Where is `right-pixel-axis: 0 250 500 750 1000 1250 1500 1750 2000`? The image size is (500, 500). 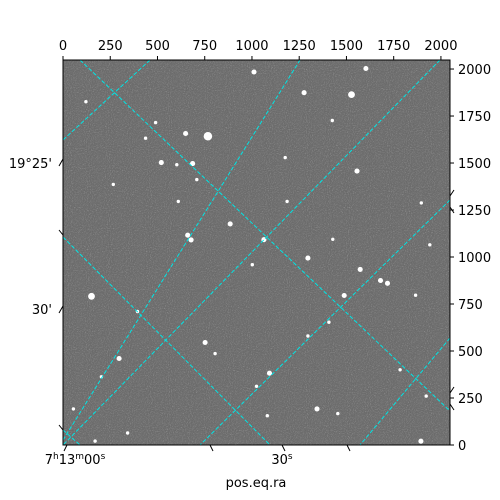
right-pixel-axis: 0 250 500 750 1000 1250 1500 1750 2000 is located at coordinates (470, 258).